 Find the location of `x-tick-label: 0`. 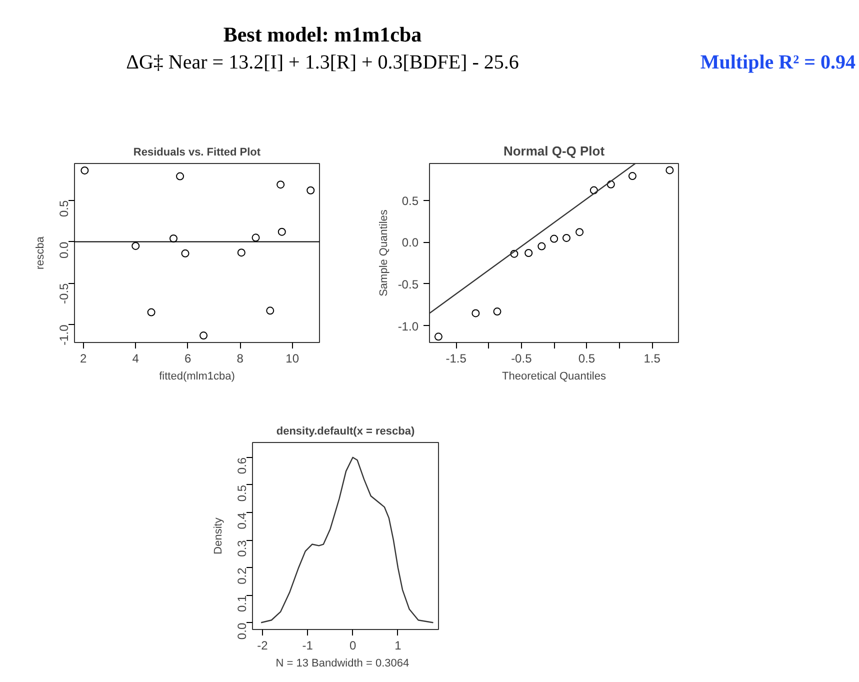

x-tick-label: 0 is located at coordinates (352, 645).